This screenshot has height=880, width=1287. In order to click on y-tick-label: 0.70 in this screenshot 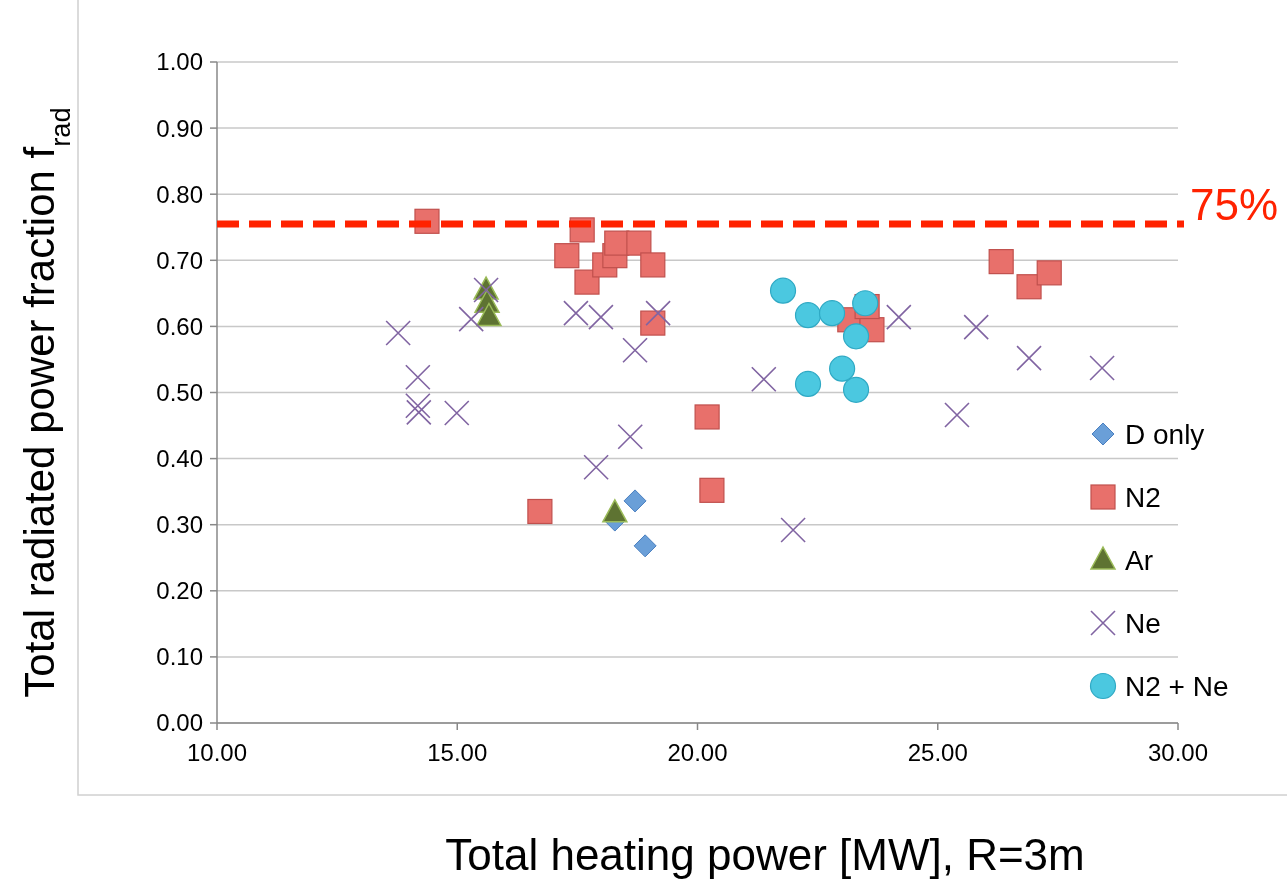, I will do `click(179, 260)`.